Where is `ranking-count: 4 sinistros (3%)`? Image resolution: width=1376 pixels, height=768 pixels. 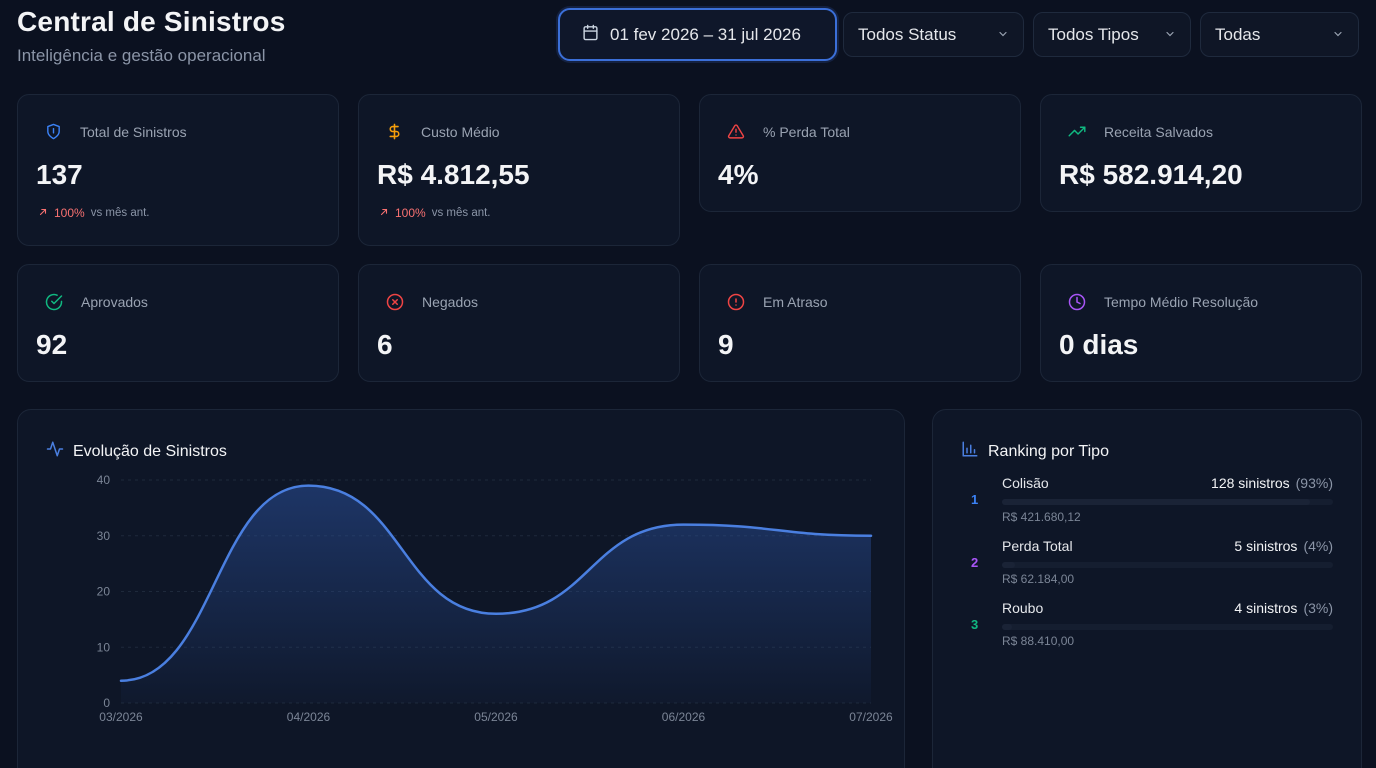
ranking-count: 4 sinistros (3%) is located at coordinates (1283, 608).